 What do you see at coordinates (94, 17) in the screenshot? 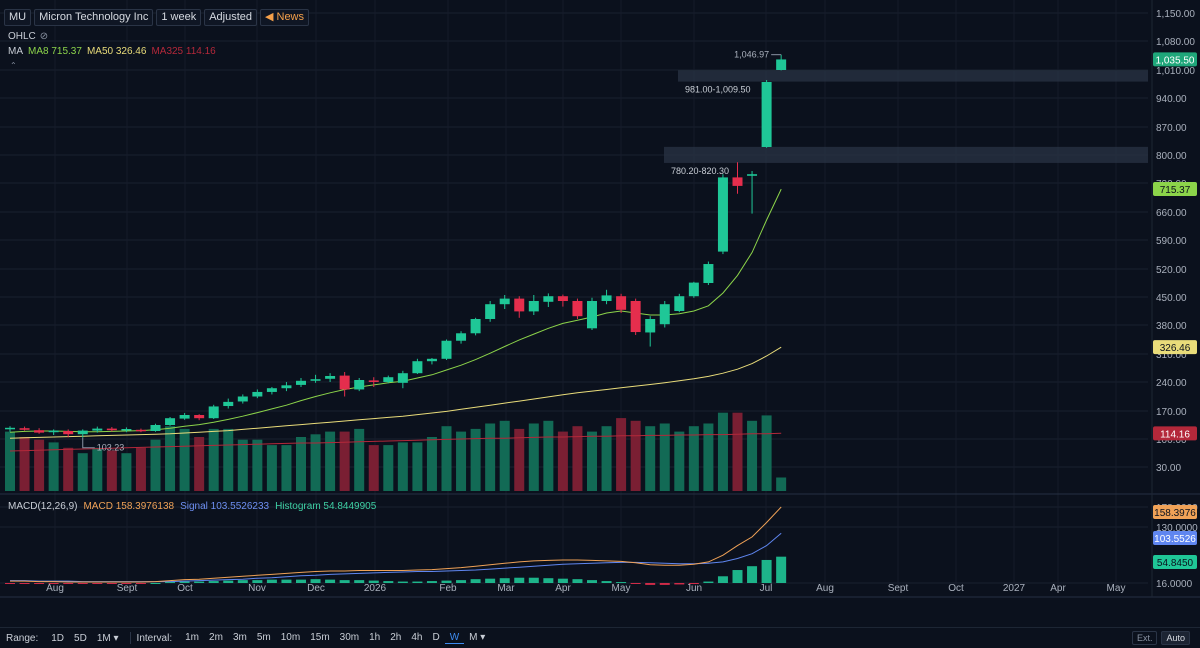
I see `company-chip: Micron Technology Inc` at bounding box center [94, 17].